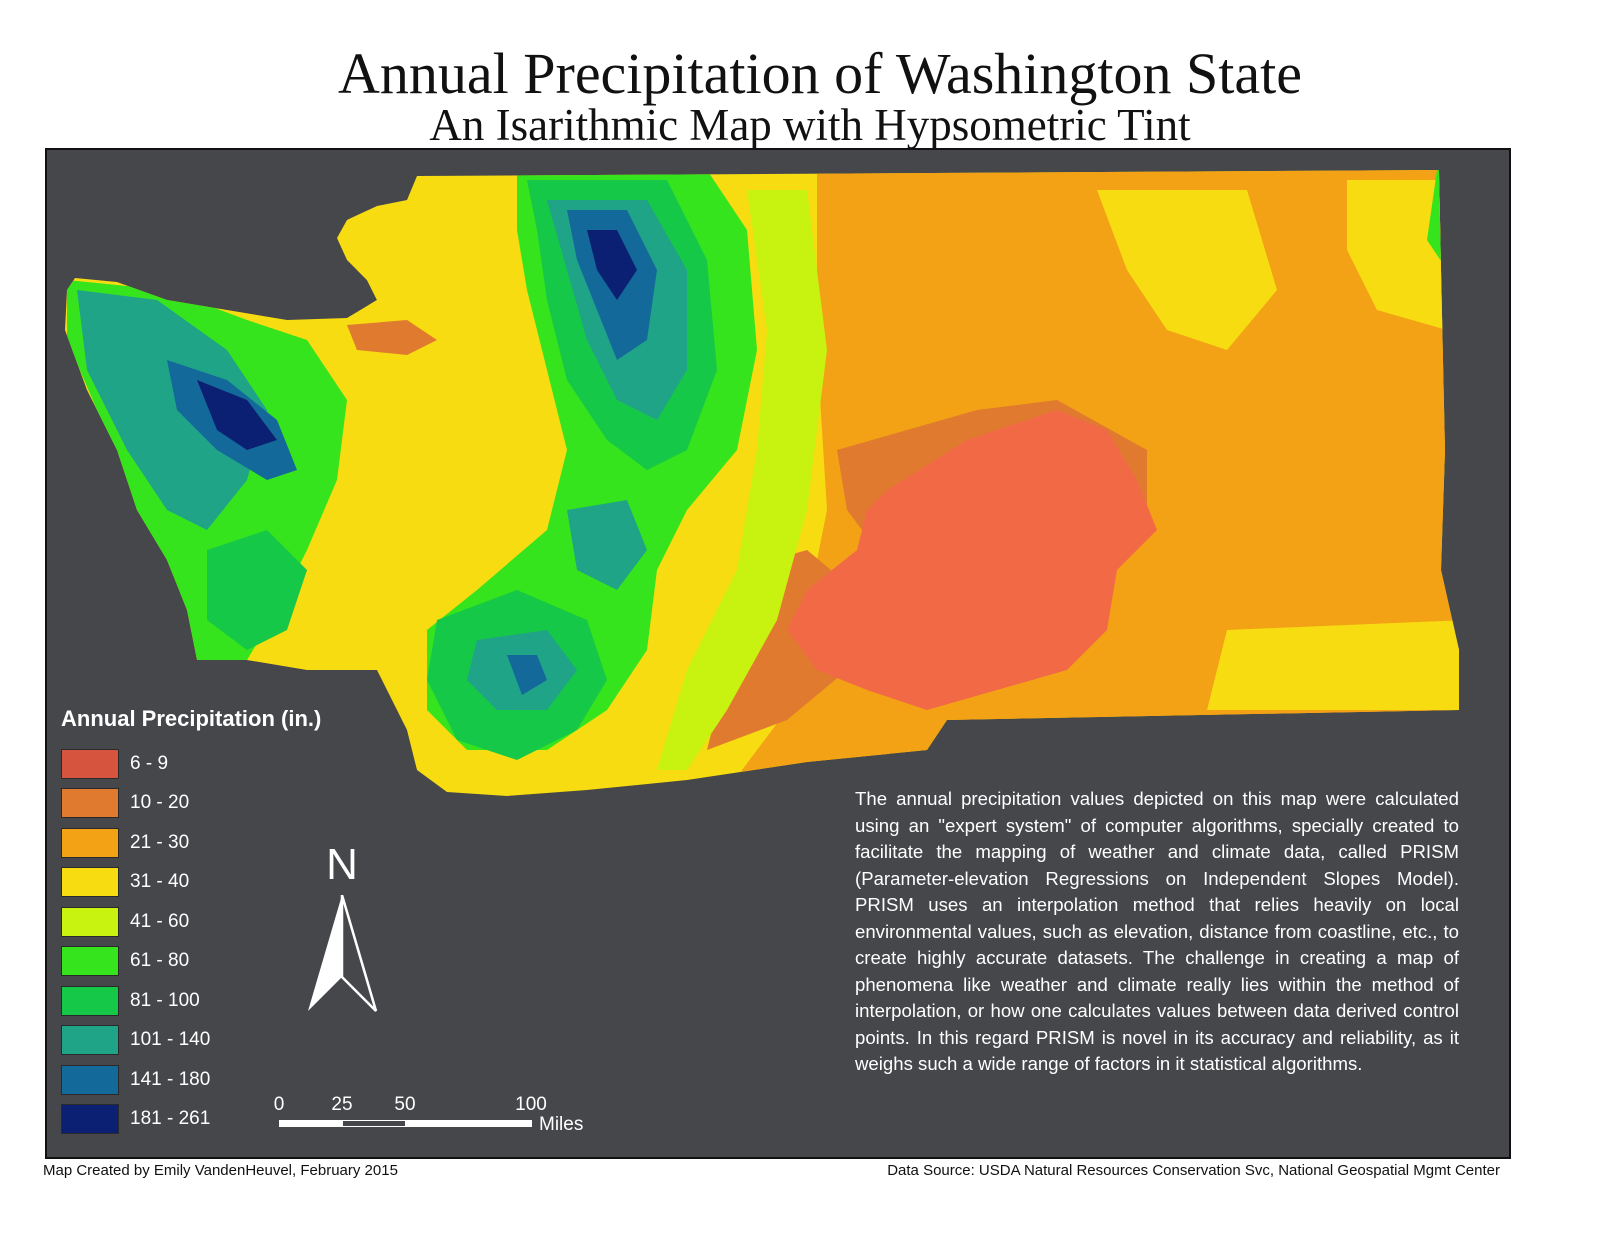 The image size is (1600, 1237). Describe the element at coordinates (820, 73) in the screenshot. I see `map-title: Annual Precipitation of Washington State` at that location.